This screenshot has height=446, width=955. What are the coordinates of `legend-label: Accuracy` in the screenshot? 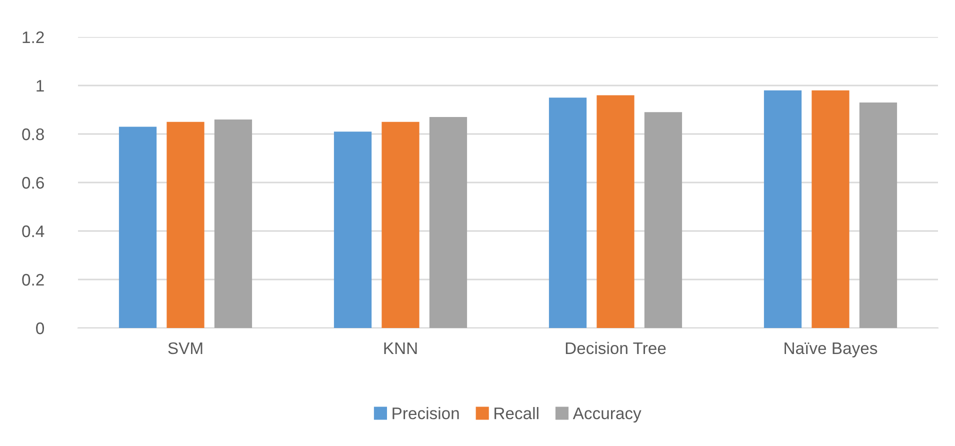 It's located at (607, 415).